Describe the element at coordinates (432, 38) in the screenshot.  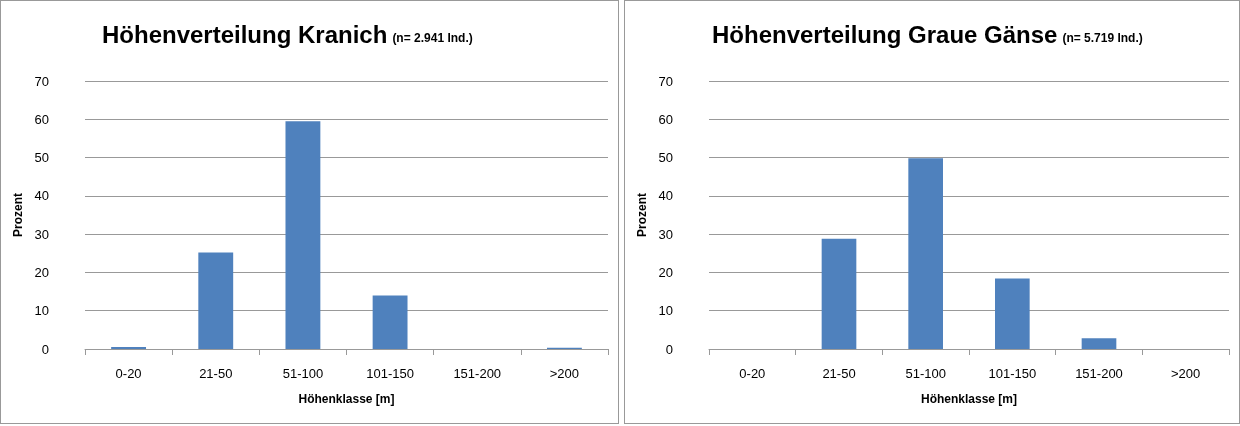
I see `chart-subtitle: (n= 2.941 Ind.)` at that location.